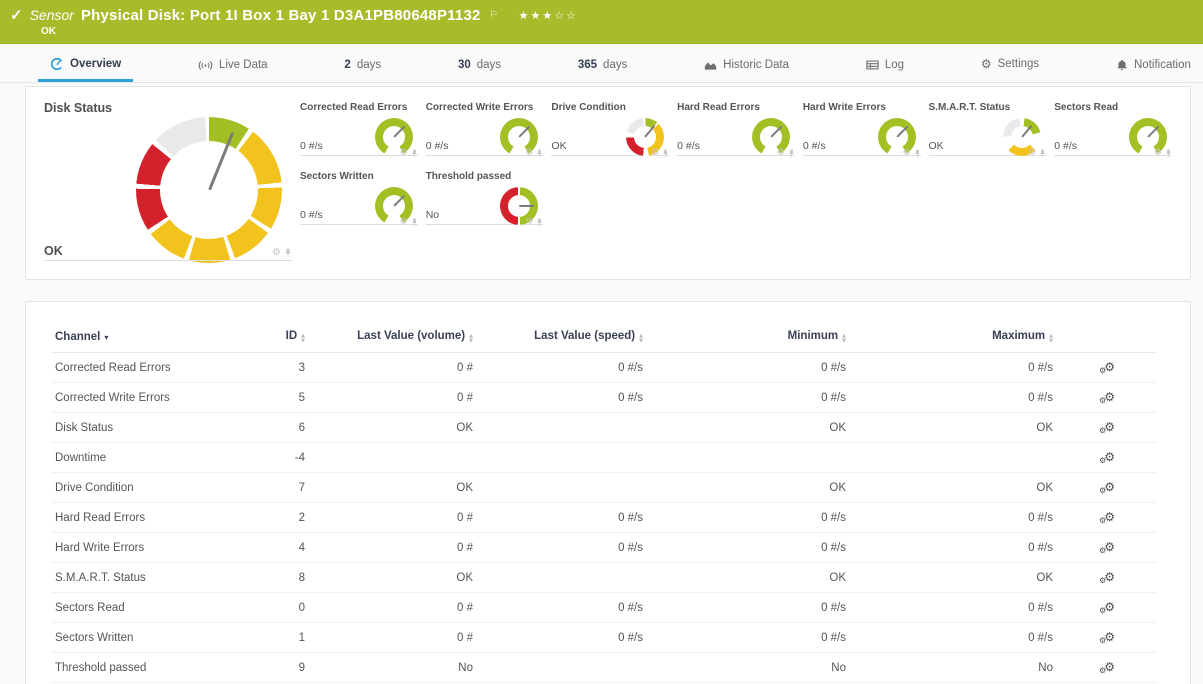 This screenshot has height=684, width=1203. I want to click on cell-max: No, so click(953, 667).